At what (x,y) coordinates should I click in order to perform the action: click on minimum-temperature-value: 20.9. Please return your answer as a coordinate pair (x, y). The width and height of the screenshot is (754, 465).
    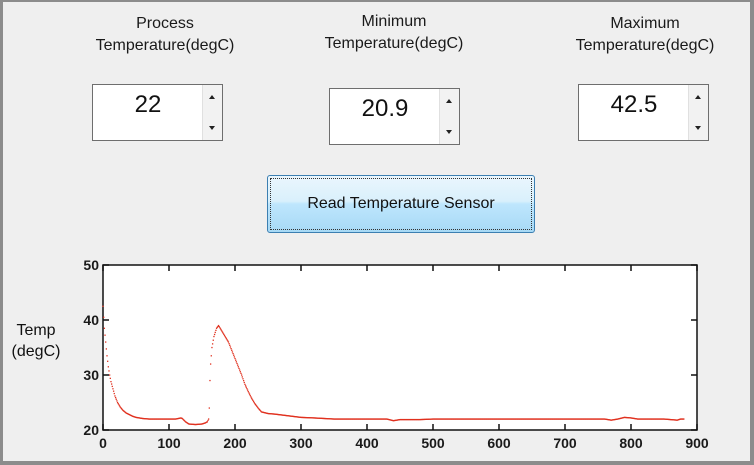
    Looking at the image, I should click on (385, 108).